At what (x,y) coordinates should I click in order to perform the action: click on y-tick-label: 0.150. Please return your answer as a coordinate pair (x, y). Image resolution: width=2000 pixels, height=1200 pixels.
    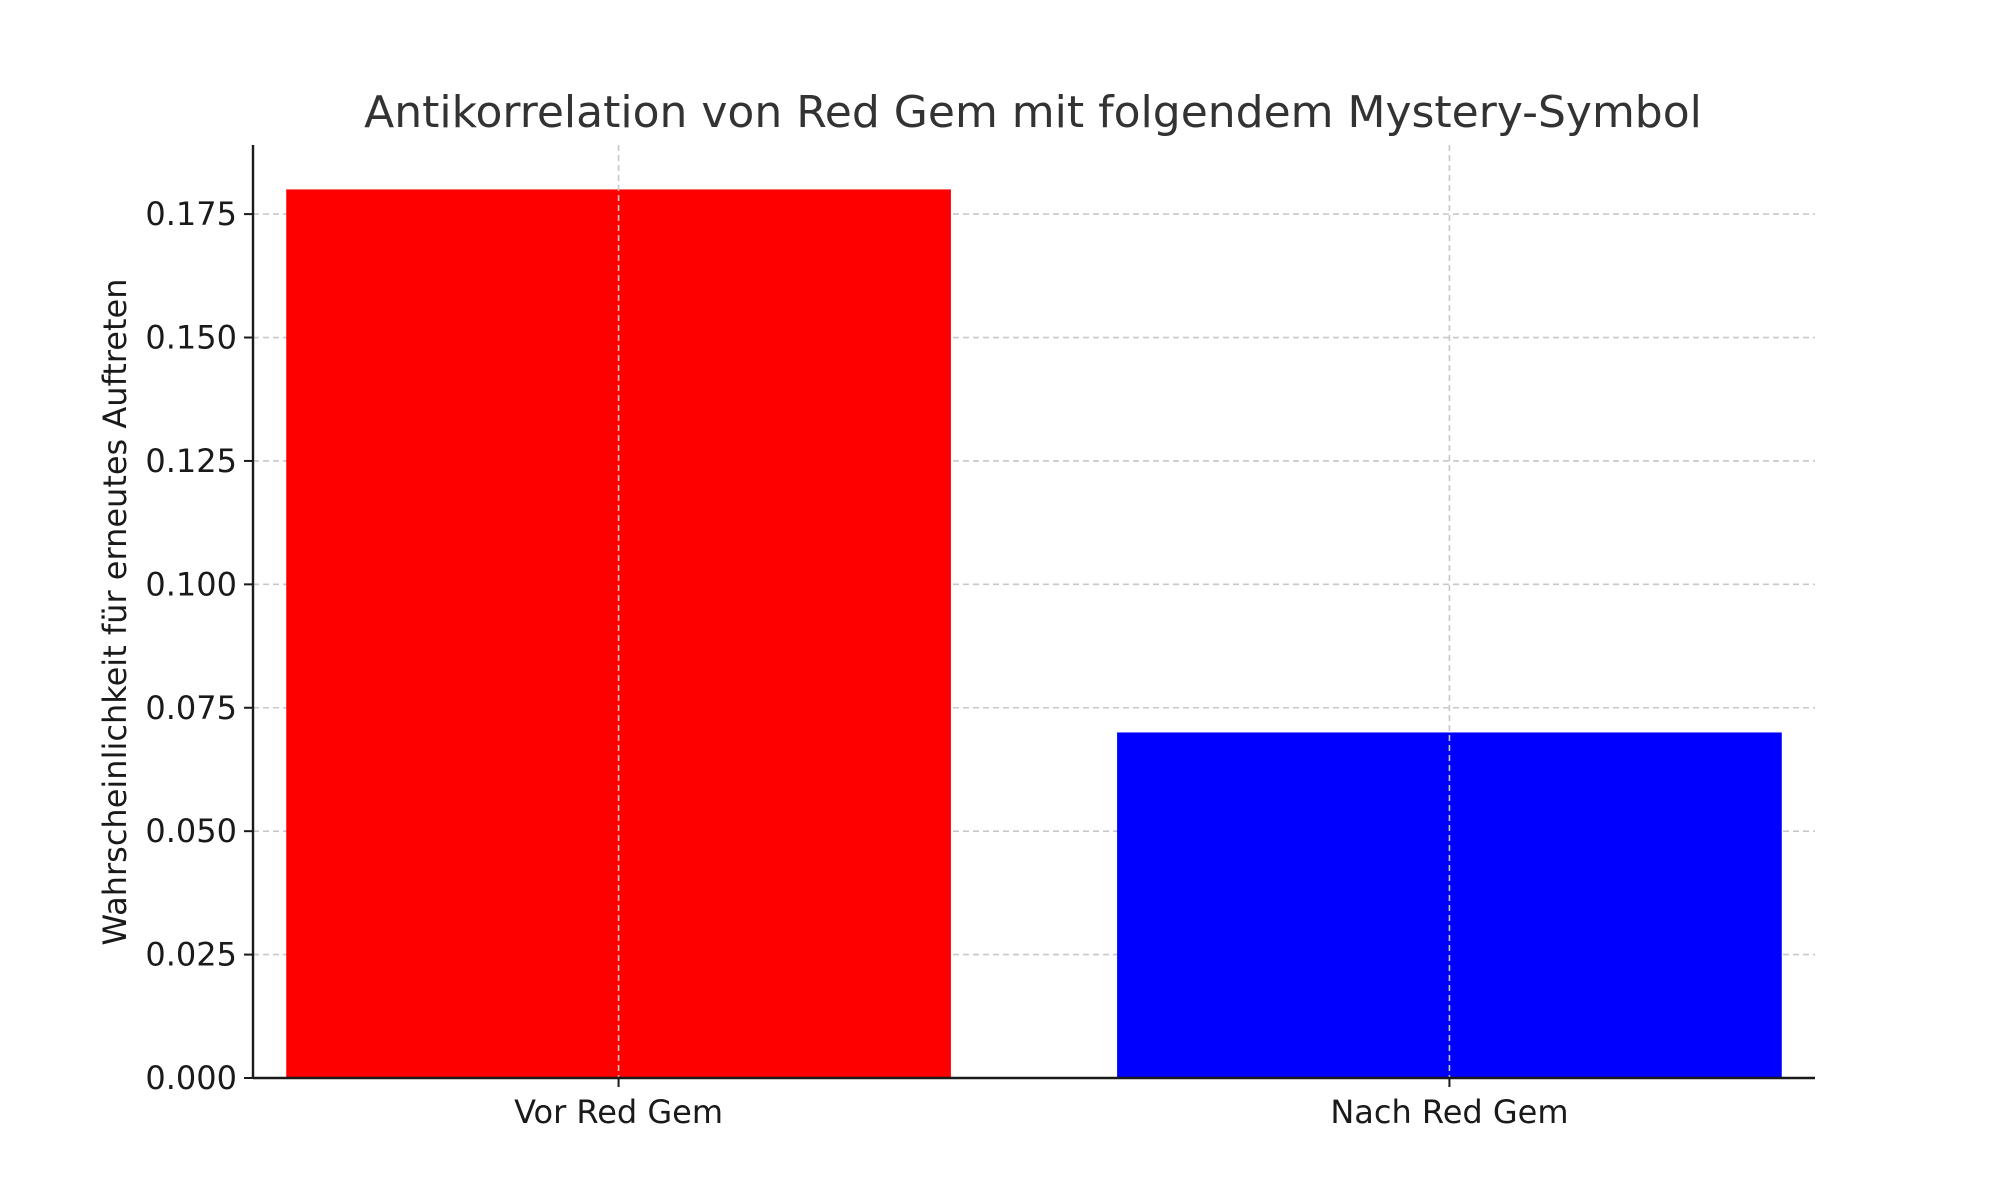
    Looking at the image, I should click on (191, 338).